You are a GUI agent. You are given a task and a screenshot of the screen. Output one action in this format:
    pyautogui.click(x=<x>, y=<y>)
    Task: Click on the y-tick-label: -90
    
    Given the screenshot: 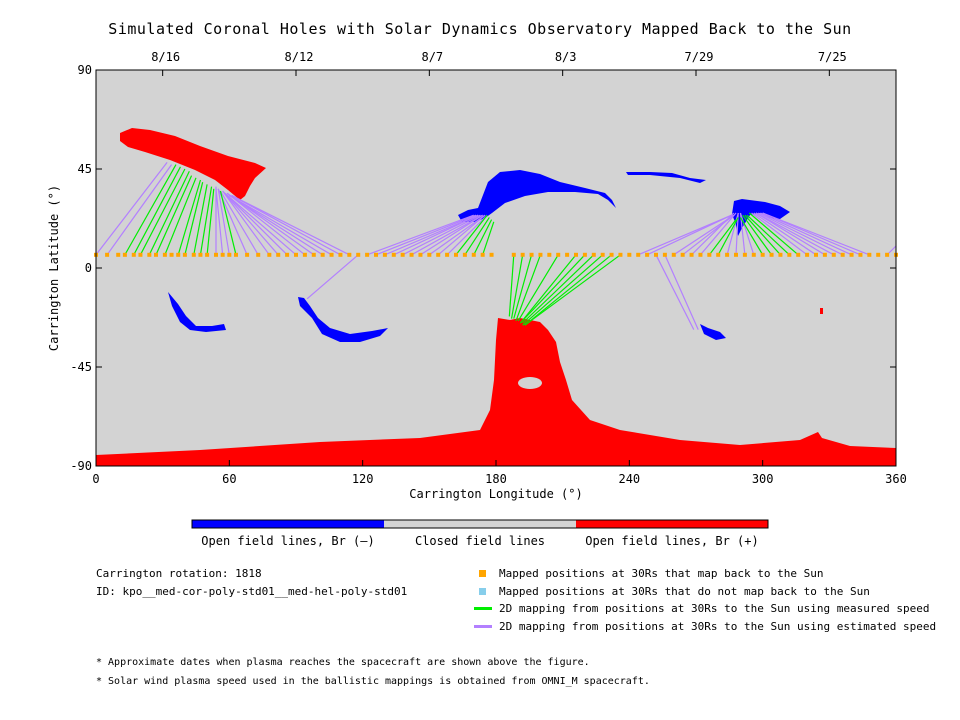 What is the action you would take?
    pyautogui.click(x=81, y=466)
    